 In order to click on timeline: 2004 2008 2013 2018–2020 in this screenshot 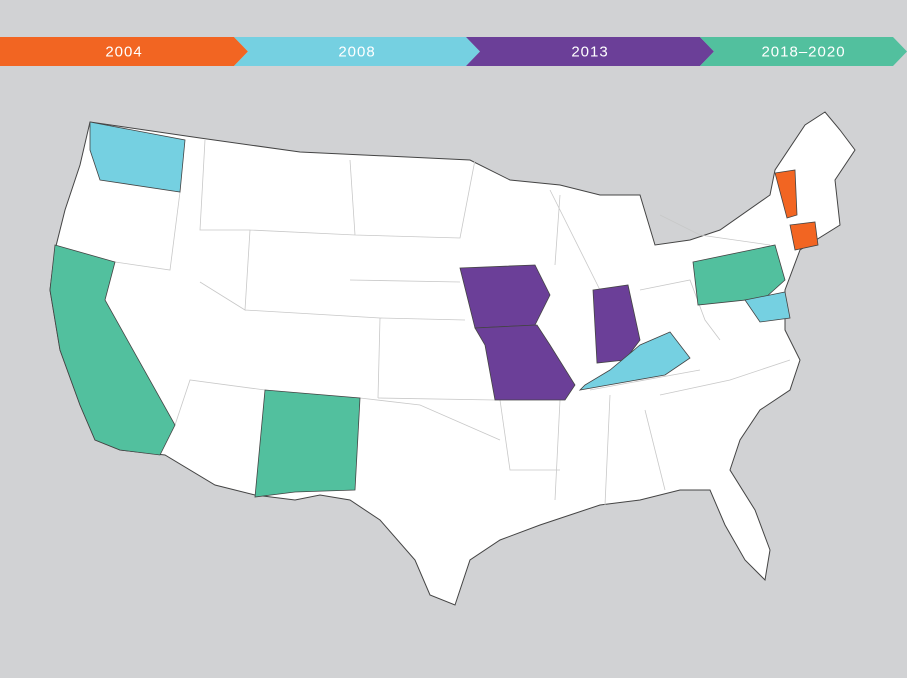, I will do `click(453, 51)`.